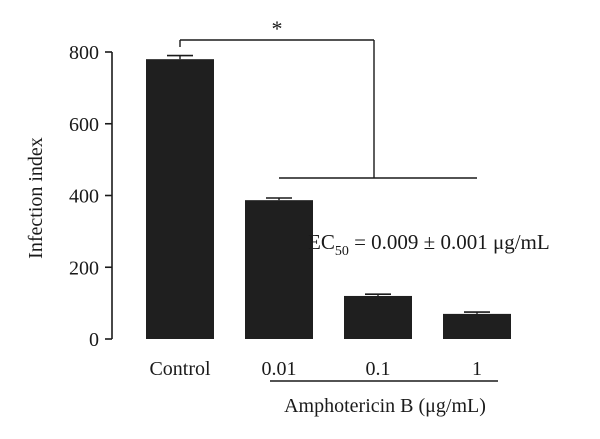  Describe the element at coordinates (180, 369) in the screenshot. I see `x-tick-label: Control` at that location.